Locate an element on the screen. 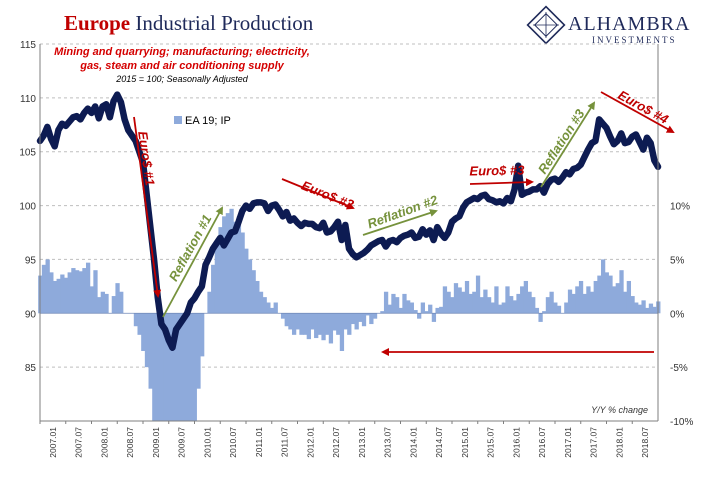 Image resolution: width=705 pixels, height=501 pixels. subtitle-line-3: 2015 = 100; Seasonally Adjusted is located at coordinates (182, 79).